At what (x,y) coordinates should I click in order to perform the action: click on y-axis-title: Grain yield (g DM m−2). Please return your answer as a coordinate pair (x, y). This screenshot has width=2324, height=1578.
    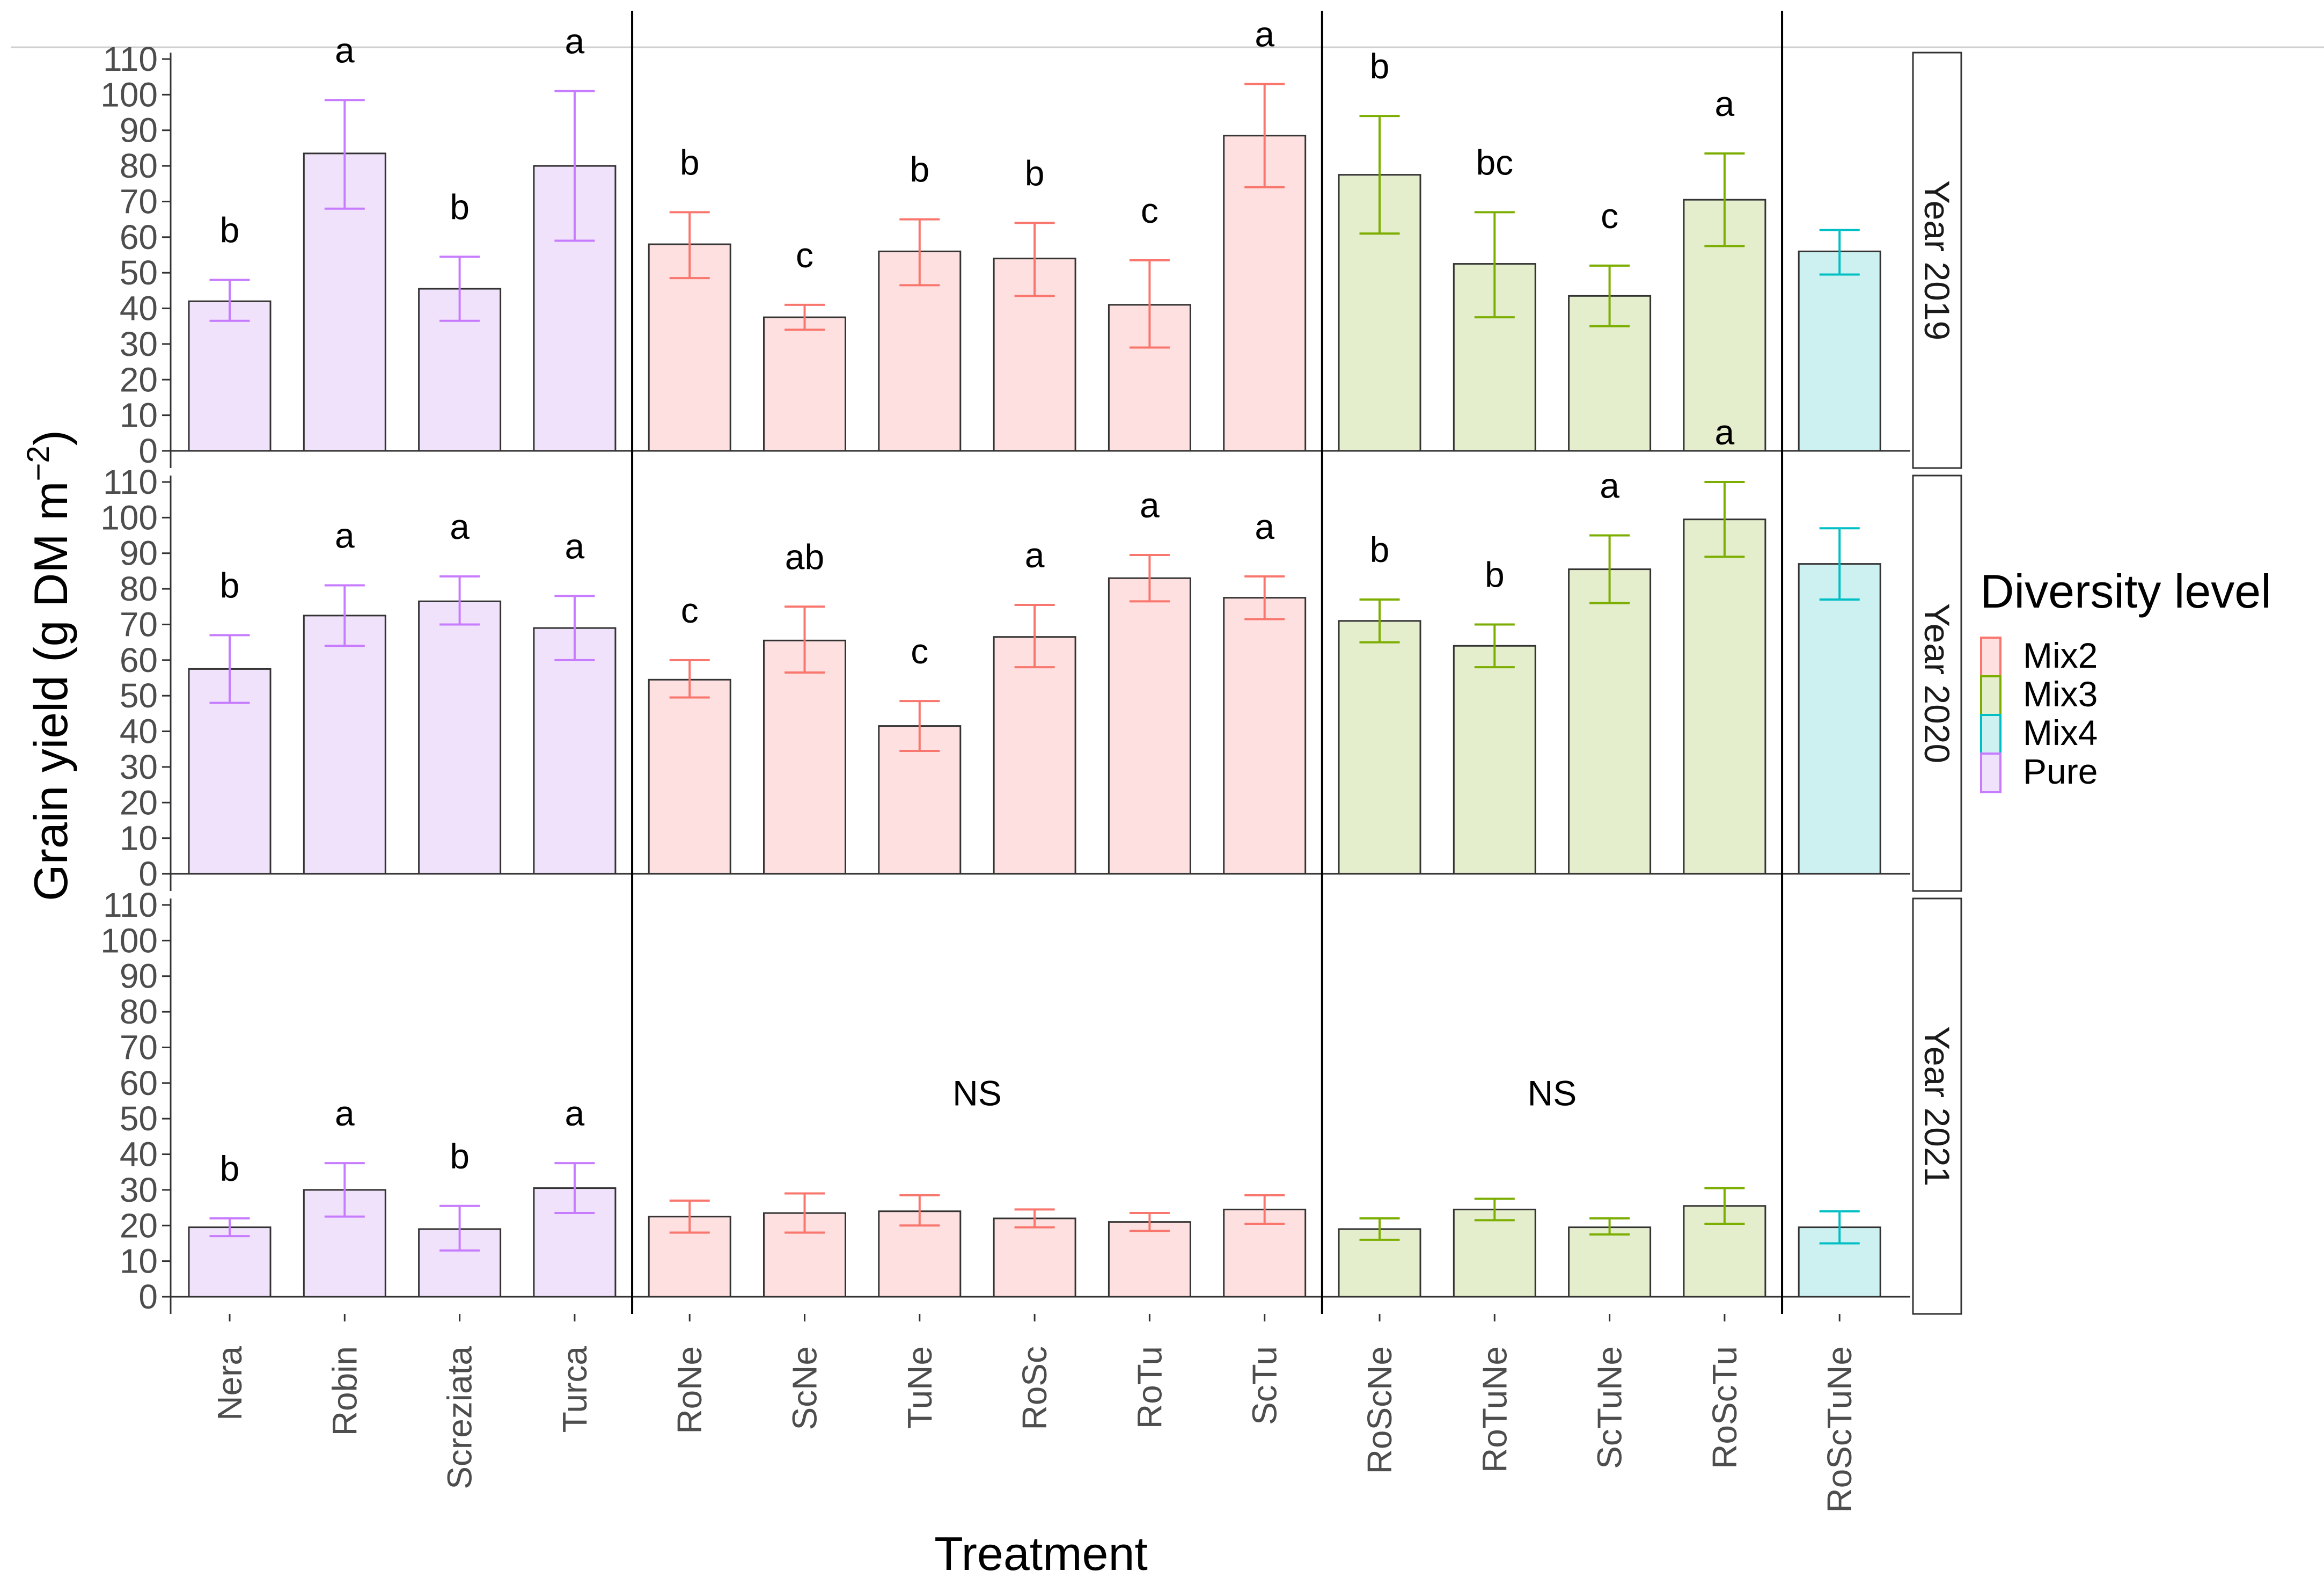
    Looking at the image, I should click on (49, 665).